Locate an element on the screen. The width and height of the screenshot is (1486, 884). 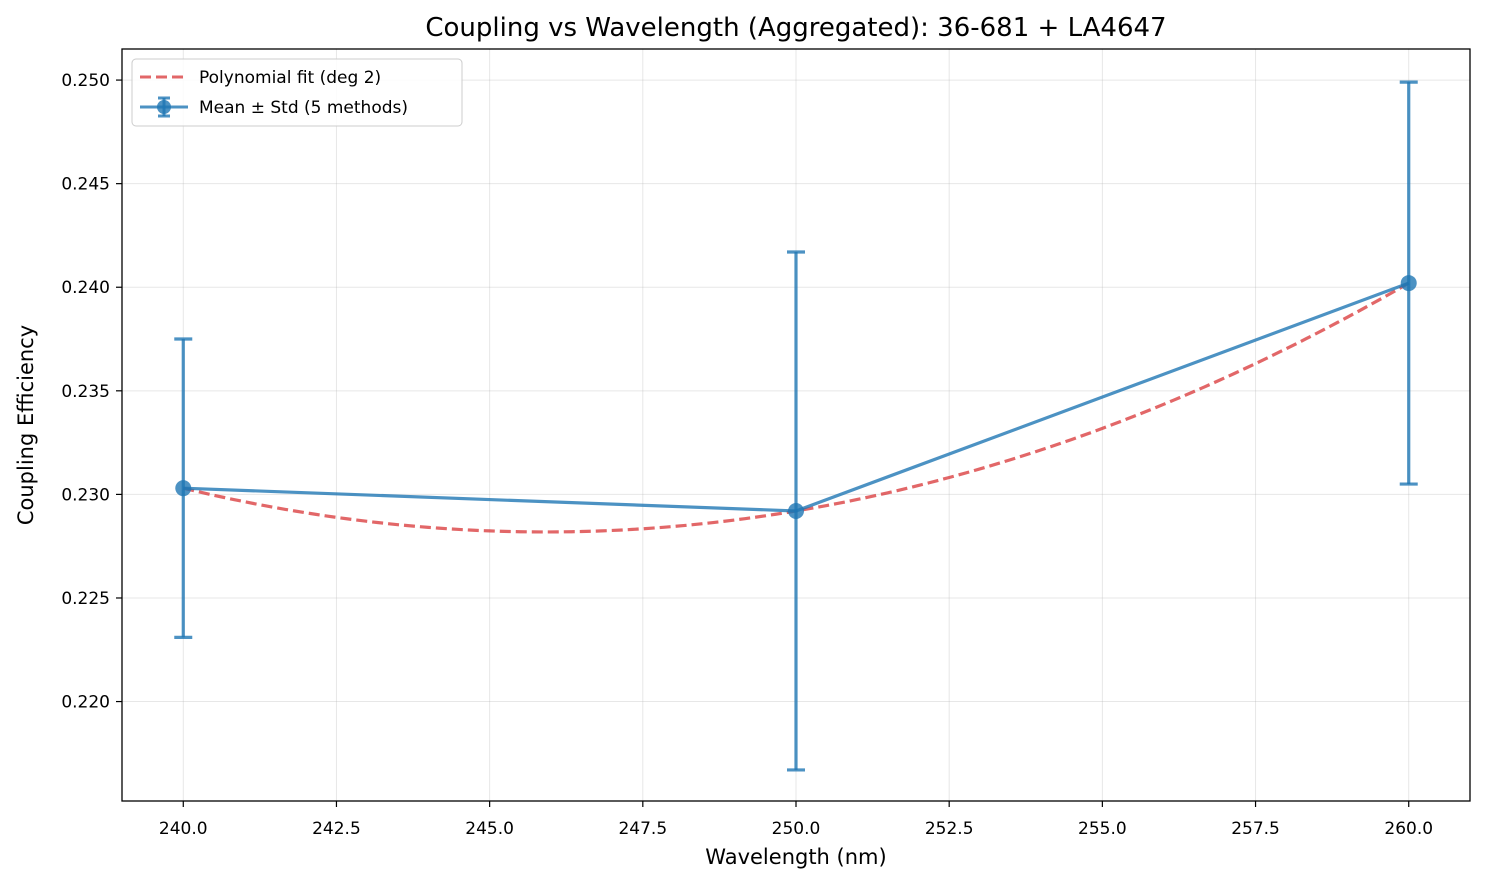
y-tick-label: 0.220 is located at coordinates (85, 703).